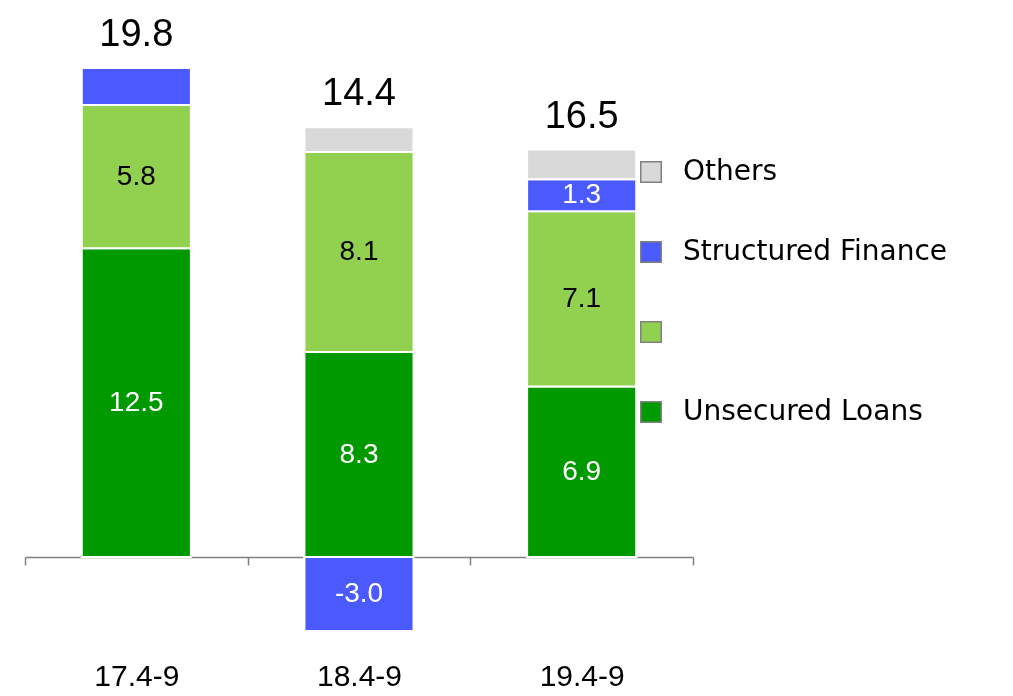  What do you see at coordinates (359, 675) in the screenshot?
I see `x-tick-label: 18.4-9` at bounding box center [359, 675].